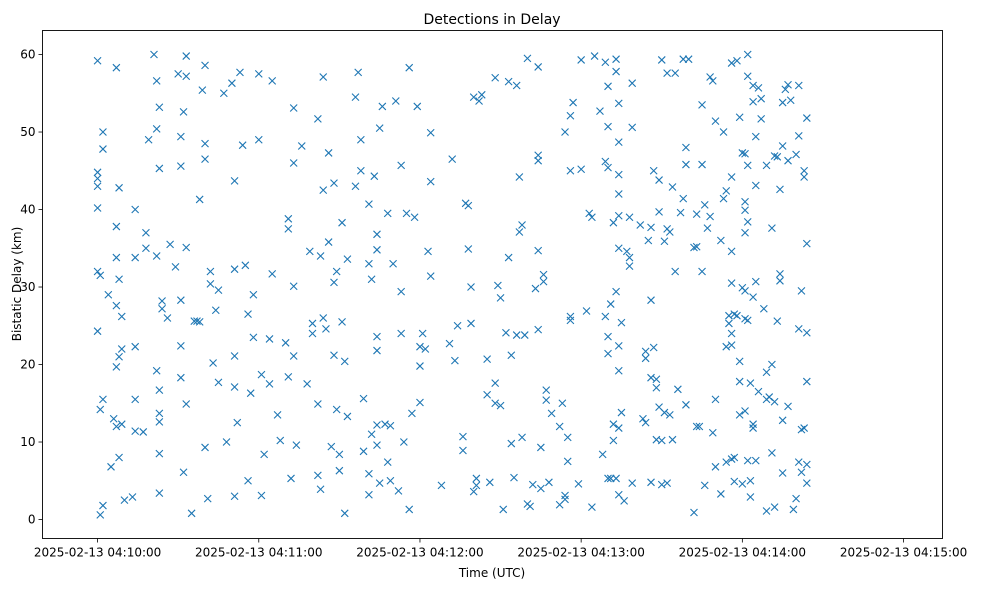 Image resolution: width=985 pixels, height=590 pixels. Describe the element at coordinates (419, 553) in the screenshot. I see `x-tick-label: 2025-02-13 04:12:00` at that location.